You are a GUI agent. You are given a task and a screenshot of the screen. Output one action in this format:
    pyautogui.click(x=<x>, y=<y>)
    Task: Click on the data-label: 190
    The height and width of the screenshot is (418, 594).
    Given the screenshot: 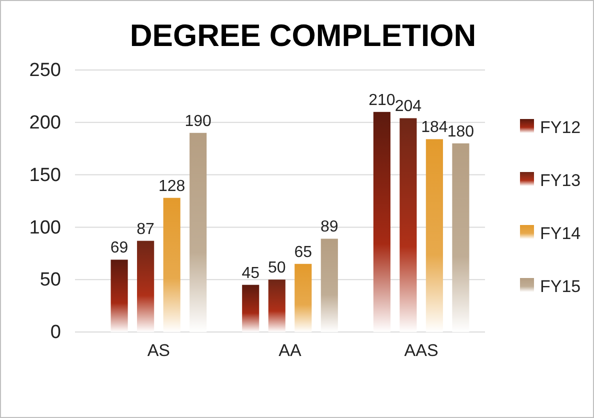 What is the action you would take?
    pyautogui.click(x=198, y=121)
    